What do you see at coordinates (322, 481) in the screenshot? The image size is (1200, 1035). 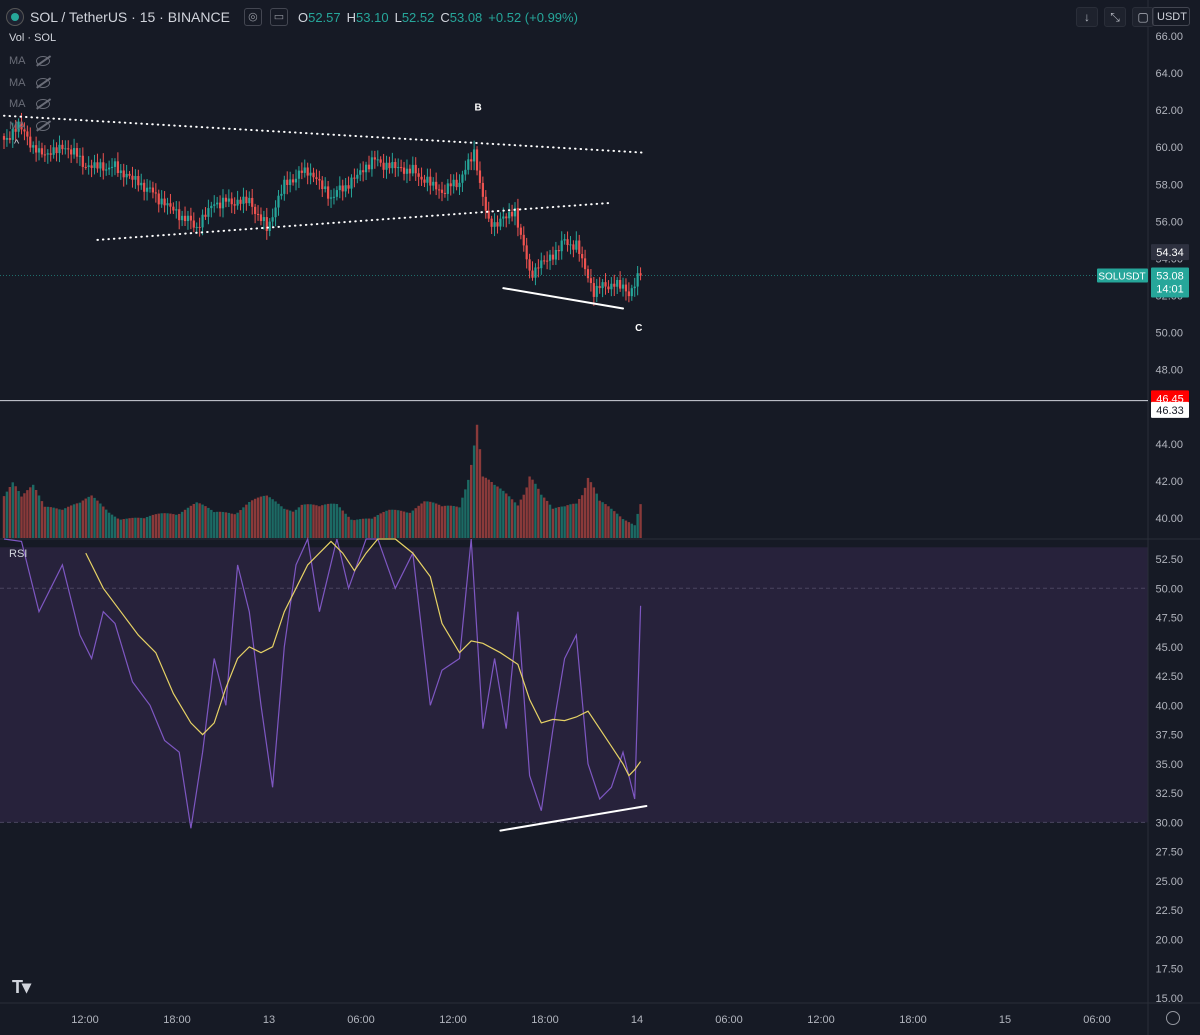 I see `volume-bars` at bounding box center [322, 481].